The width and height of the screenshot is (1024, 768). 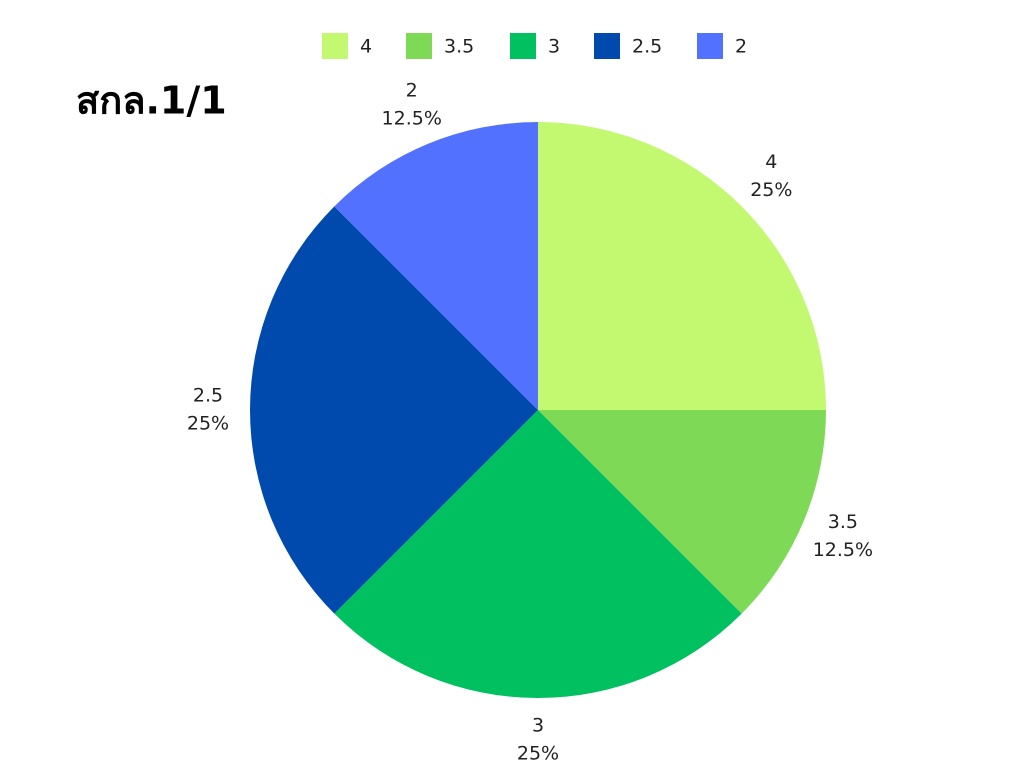 I want to click on slice-category-label: 2, so click(x=412, y=91).